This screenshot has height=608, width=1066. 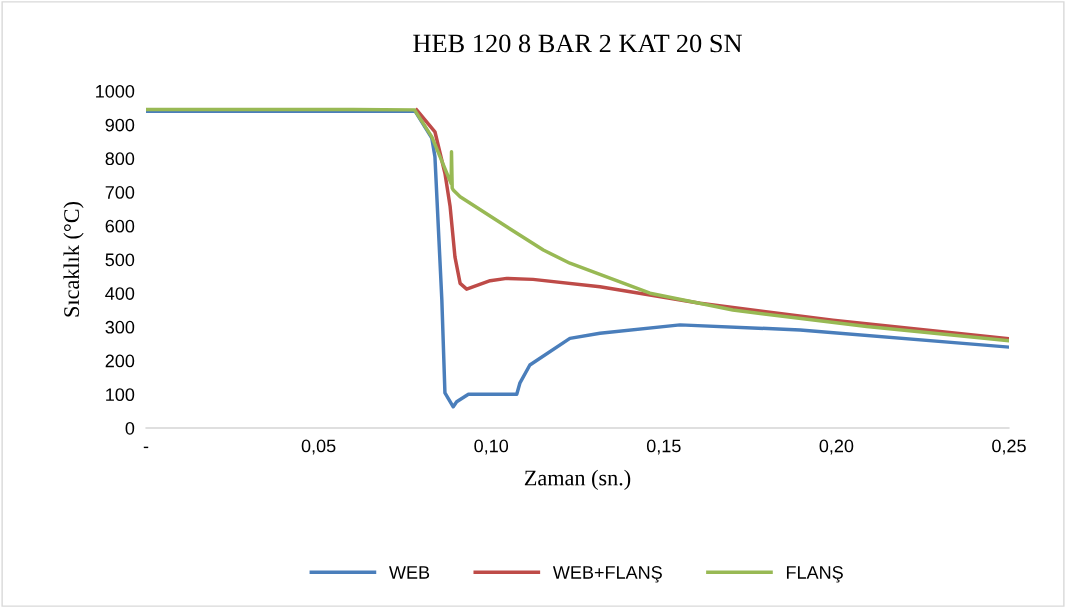 What do you see at coordinates (120, 395) in the screenshot?
I see `y-tick-label: 100` at bounding box center [120, 395].